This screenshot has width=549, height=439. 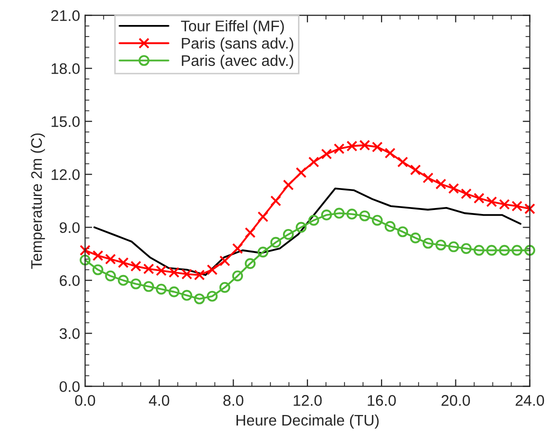 I want to click on x-axis-title: Heure Decimale (TU), so click(x=307, y=421).